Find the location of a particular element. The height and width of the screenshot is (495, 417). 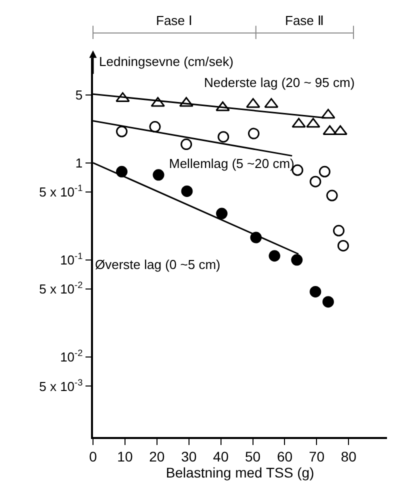

y-tick-label: 5 x 10$^{-2}$ is located at coordinates (61, 288).